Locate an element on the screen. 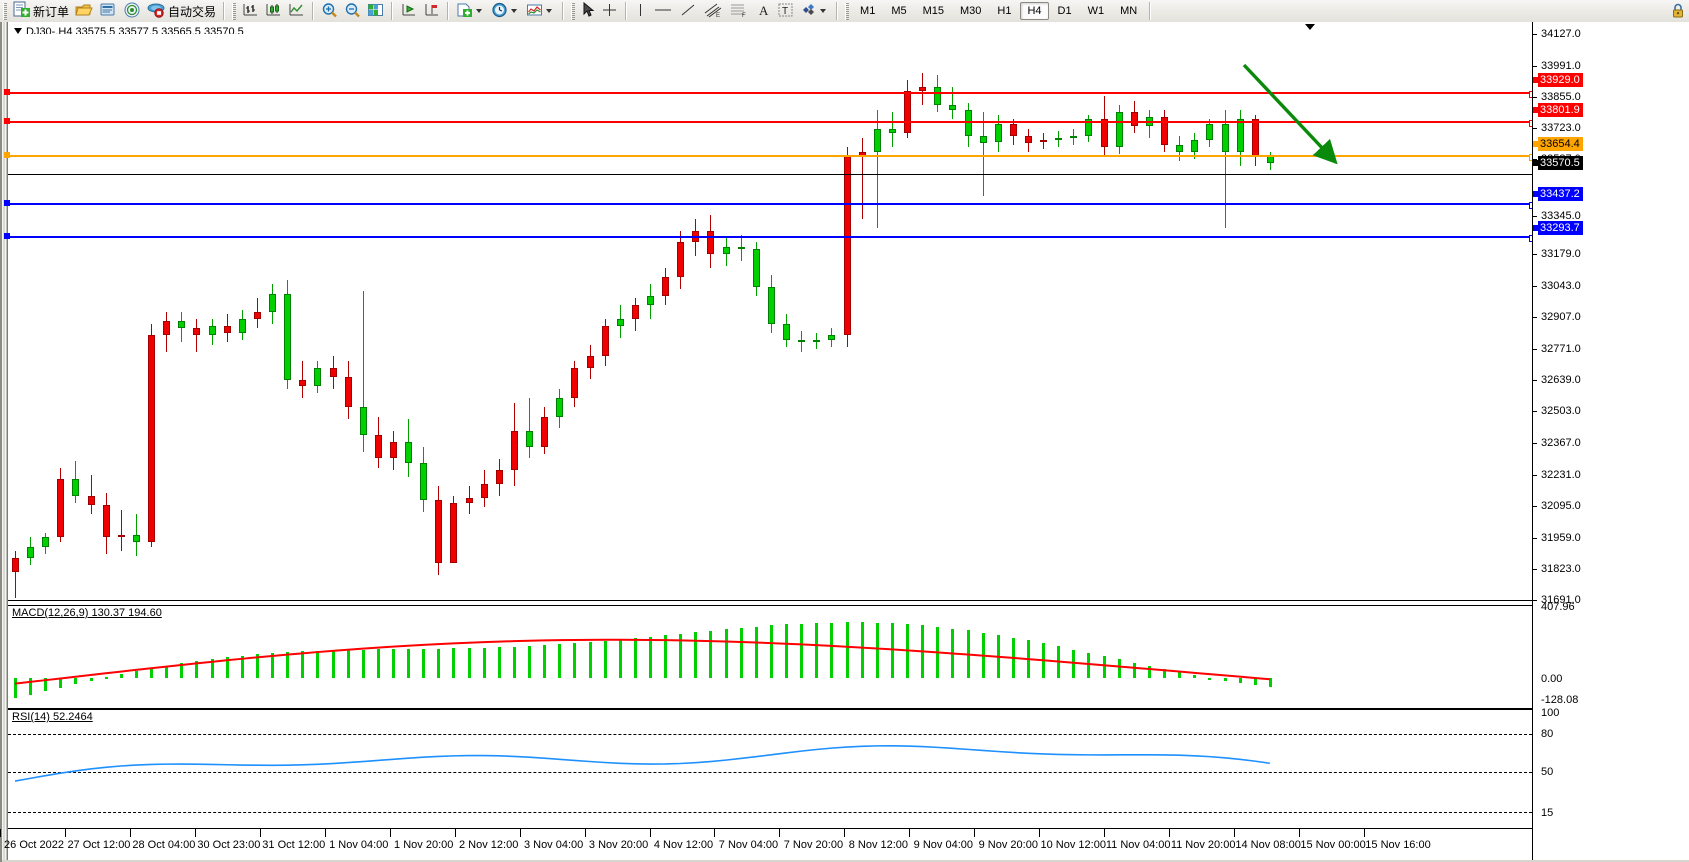  chart-shift-button is located at coordinates (431, 11).